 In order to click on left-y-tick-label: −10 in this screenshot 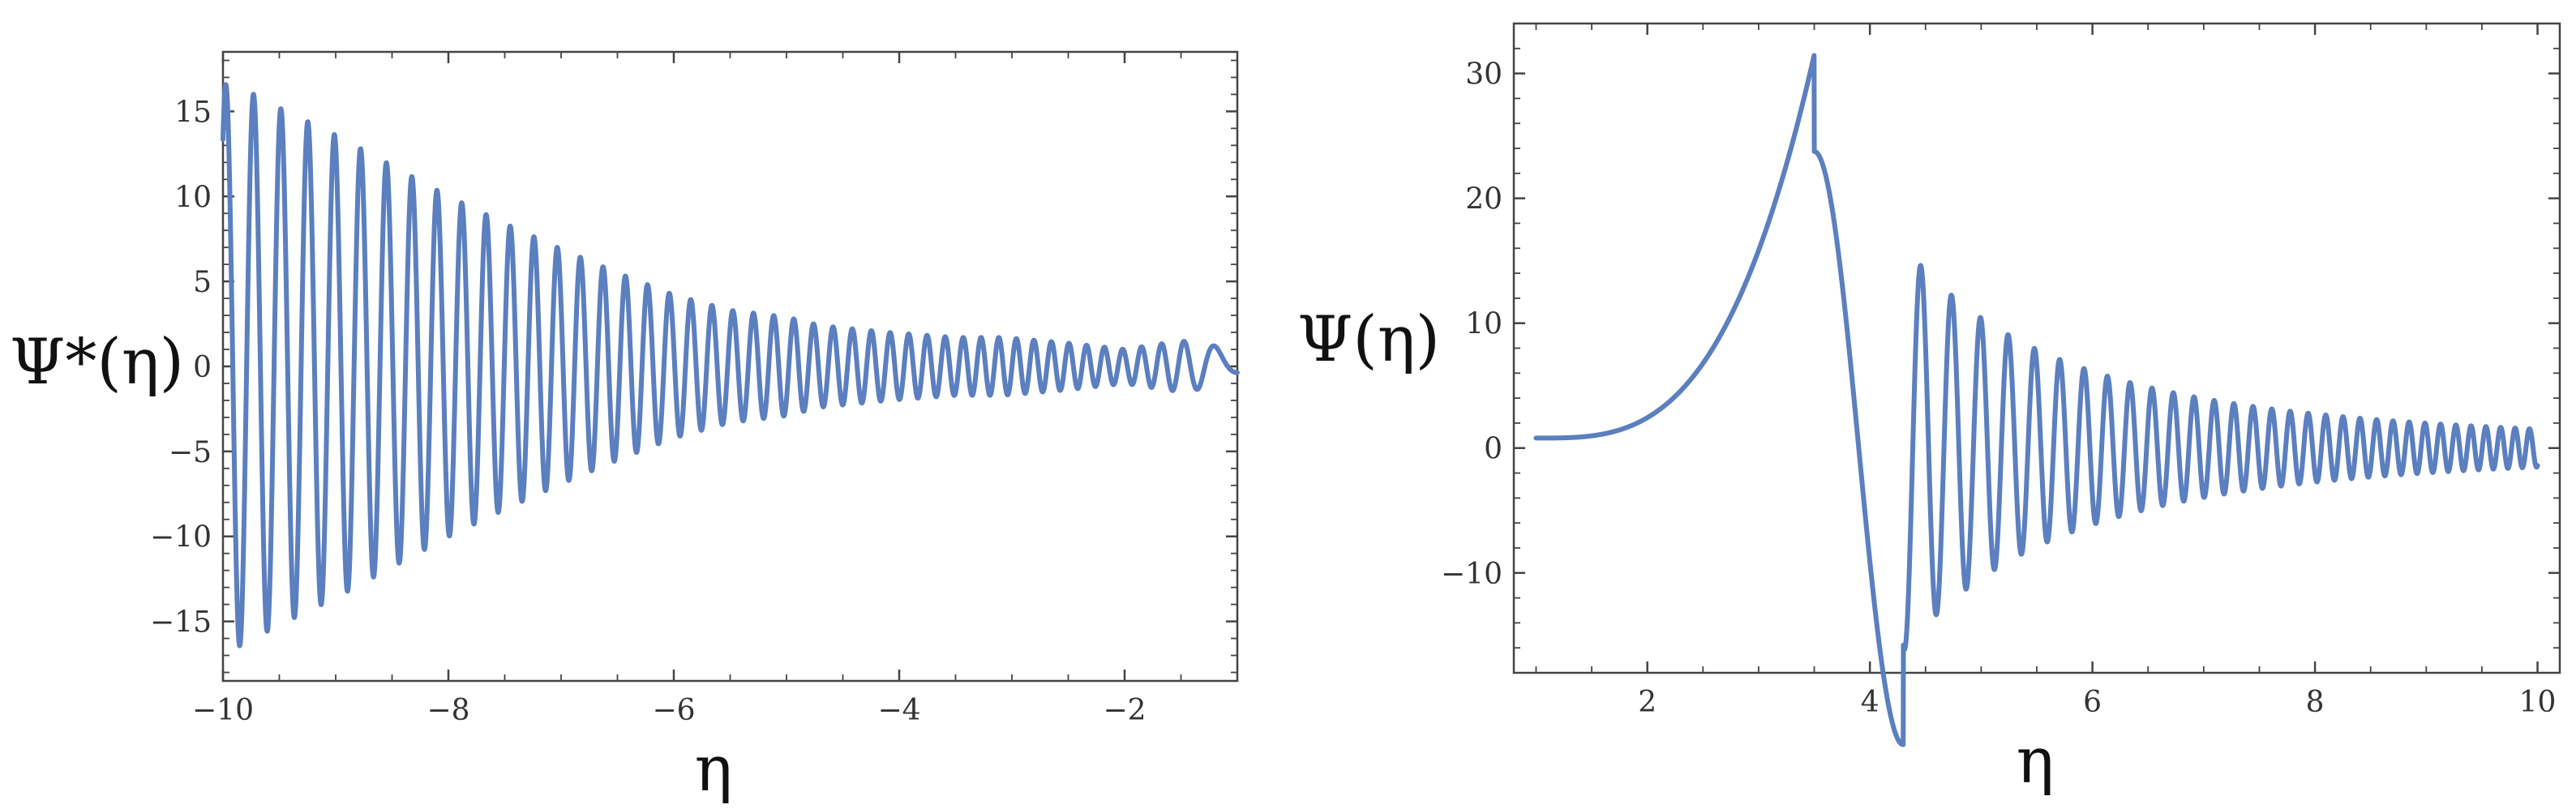, I will do `click(181, 537)`.